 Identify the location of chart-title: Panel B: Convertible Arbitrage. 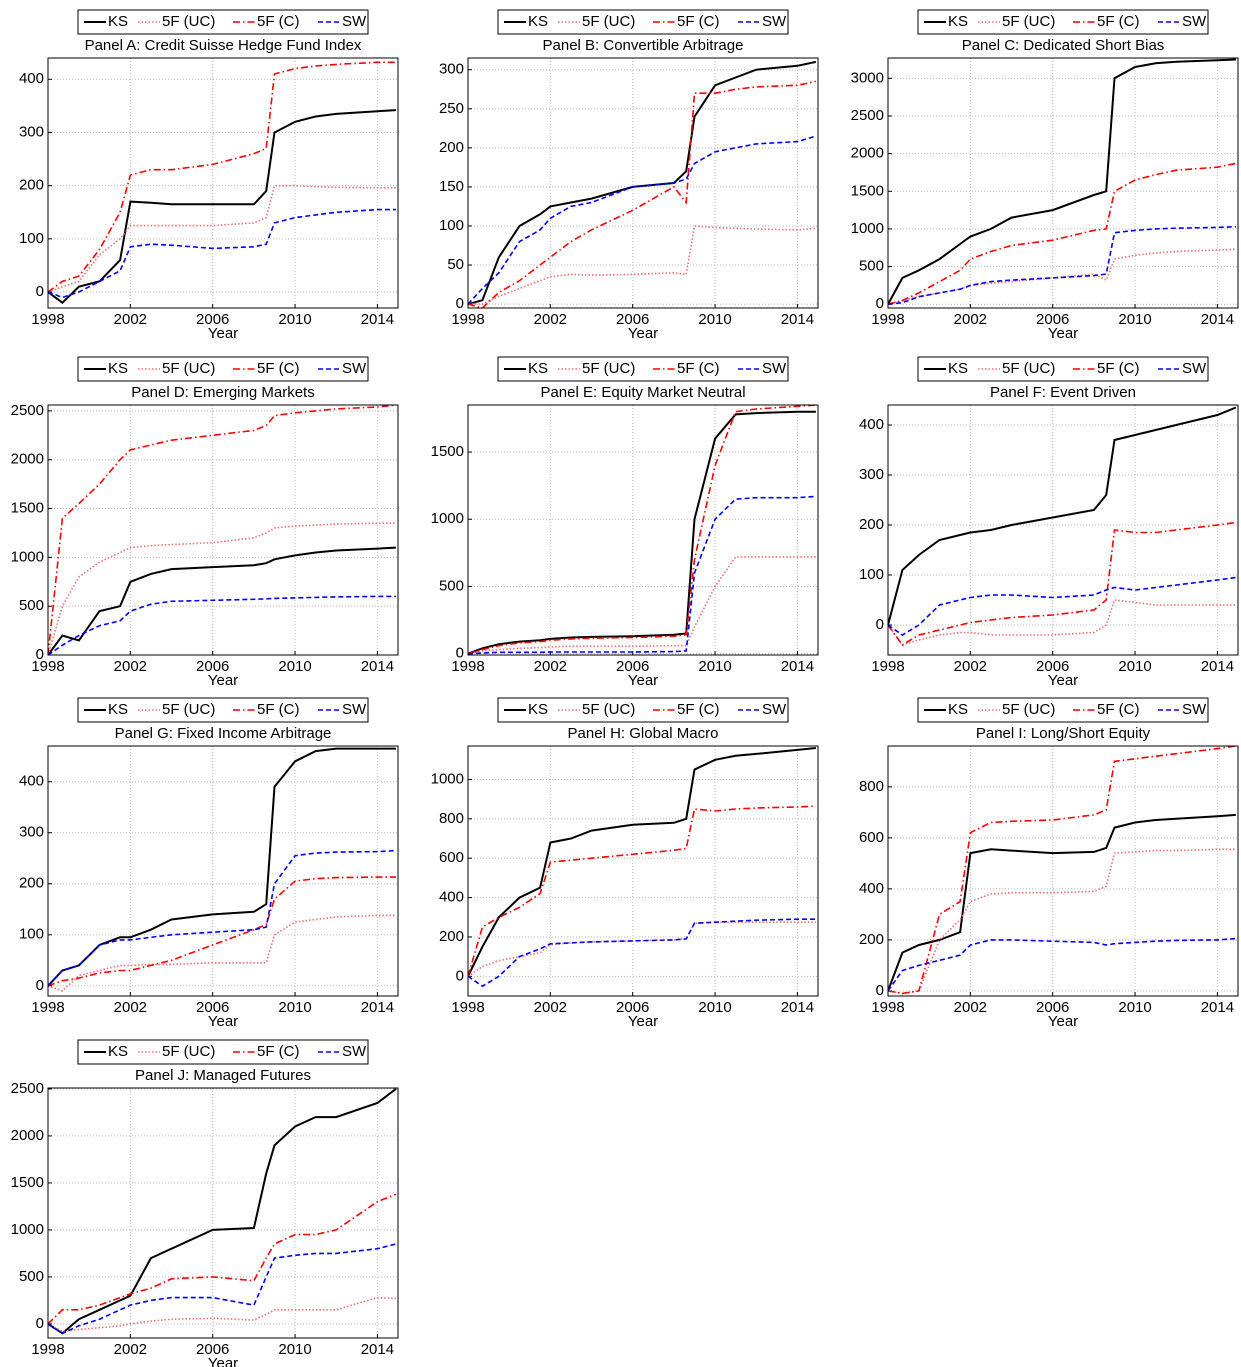
(643, 45).